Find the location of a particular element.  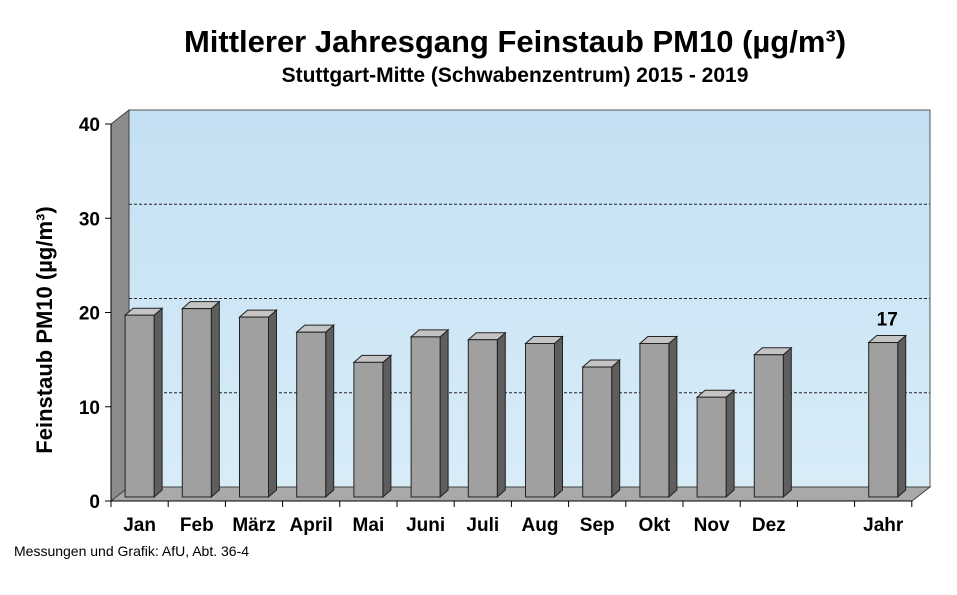

y-tick-label: 40 is located at coordinates (89, 125).